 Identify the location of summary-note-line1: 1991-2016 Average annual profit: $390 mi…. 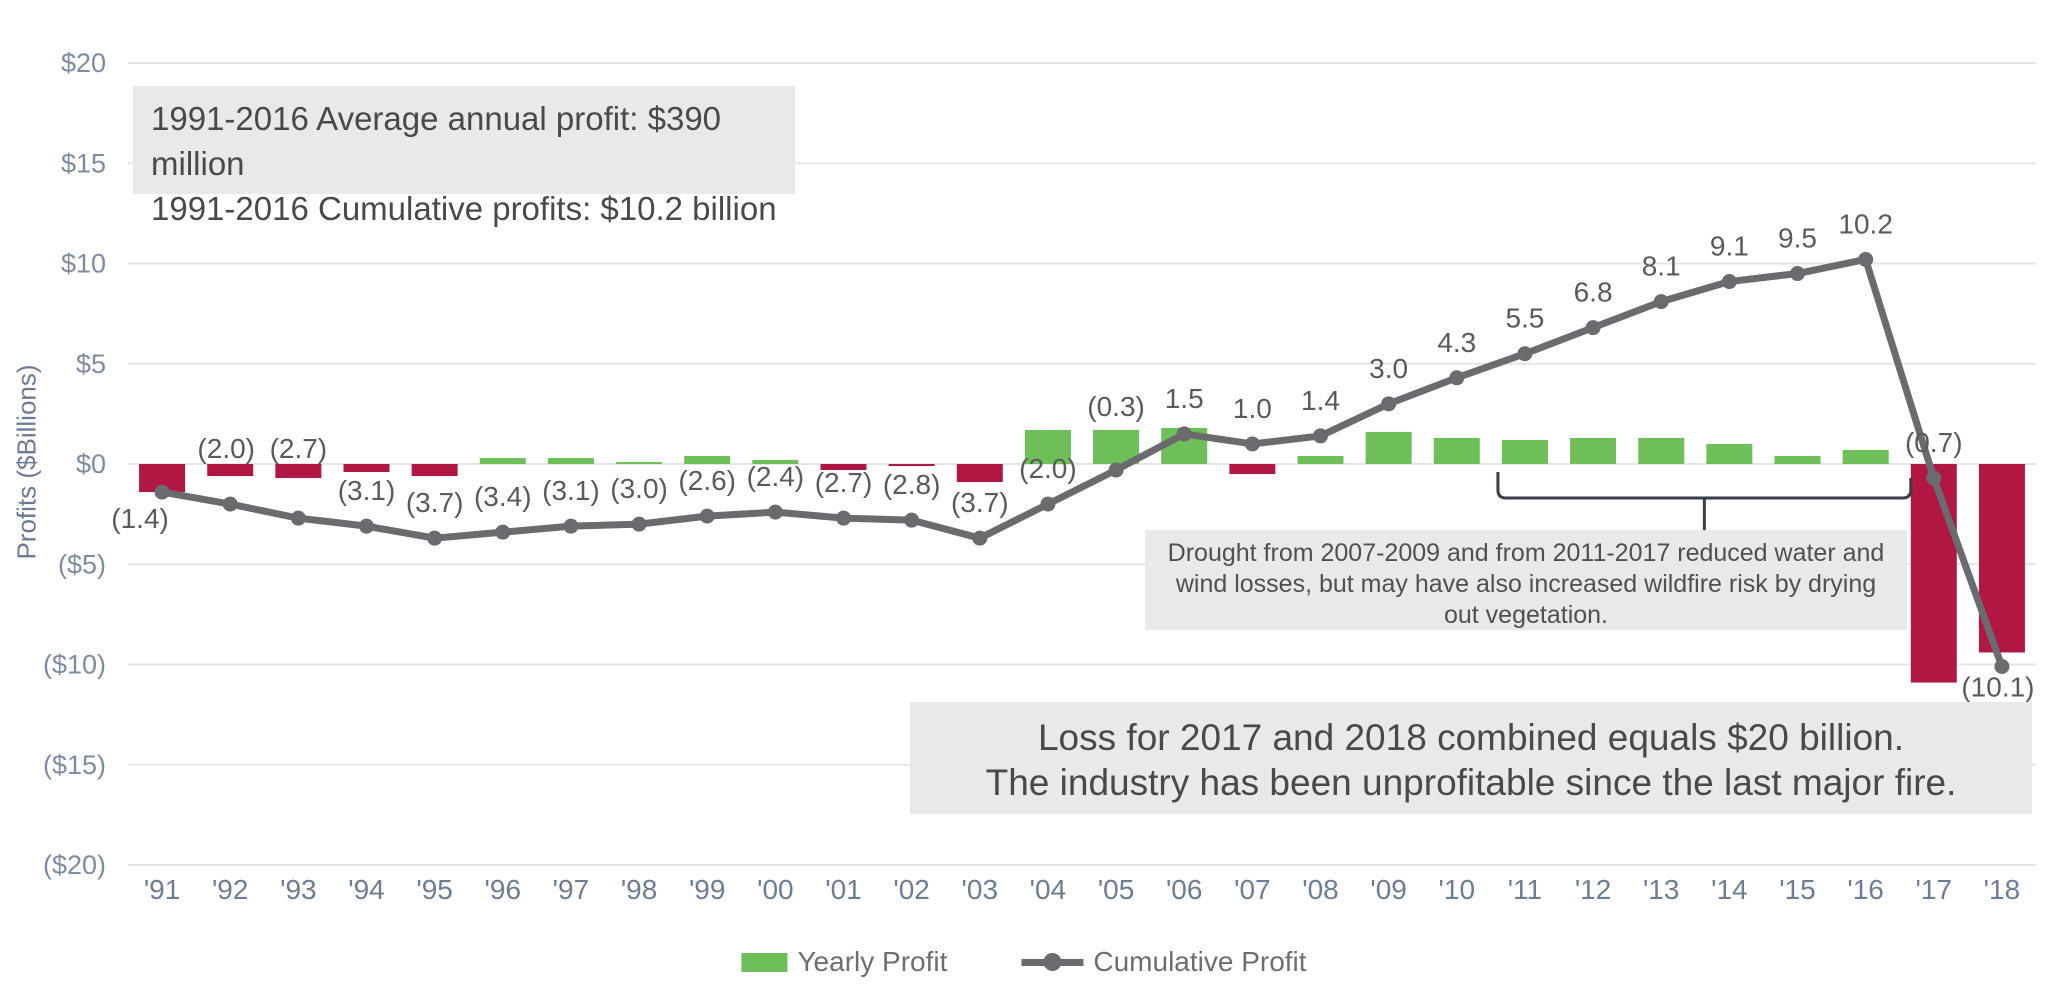
(436, 141).